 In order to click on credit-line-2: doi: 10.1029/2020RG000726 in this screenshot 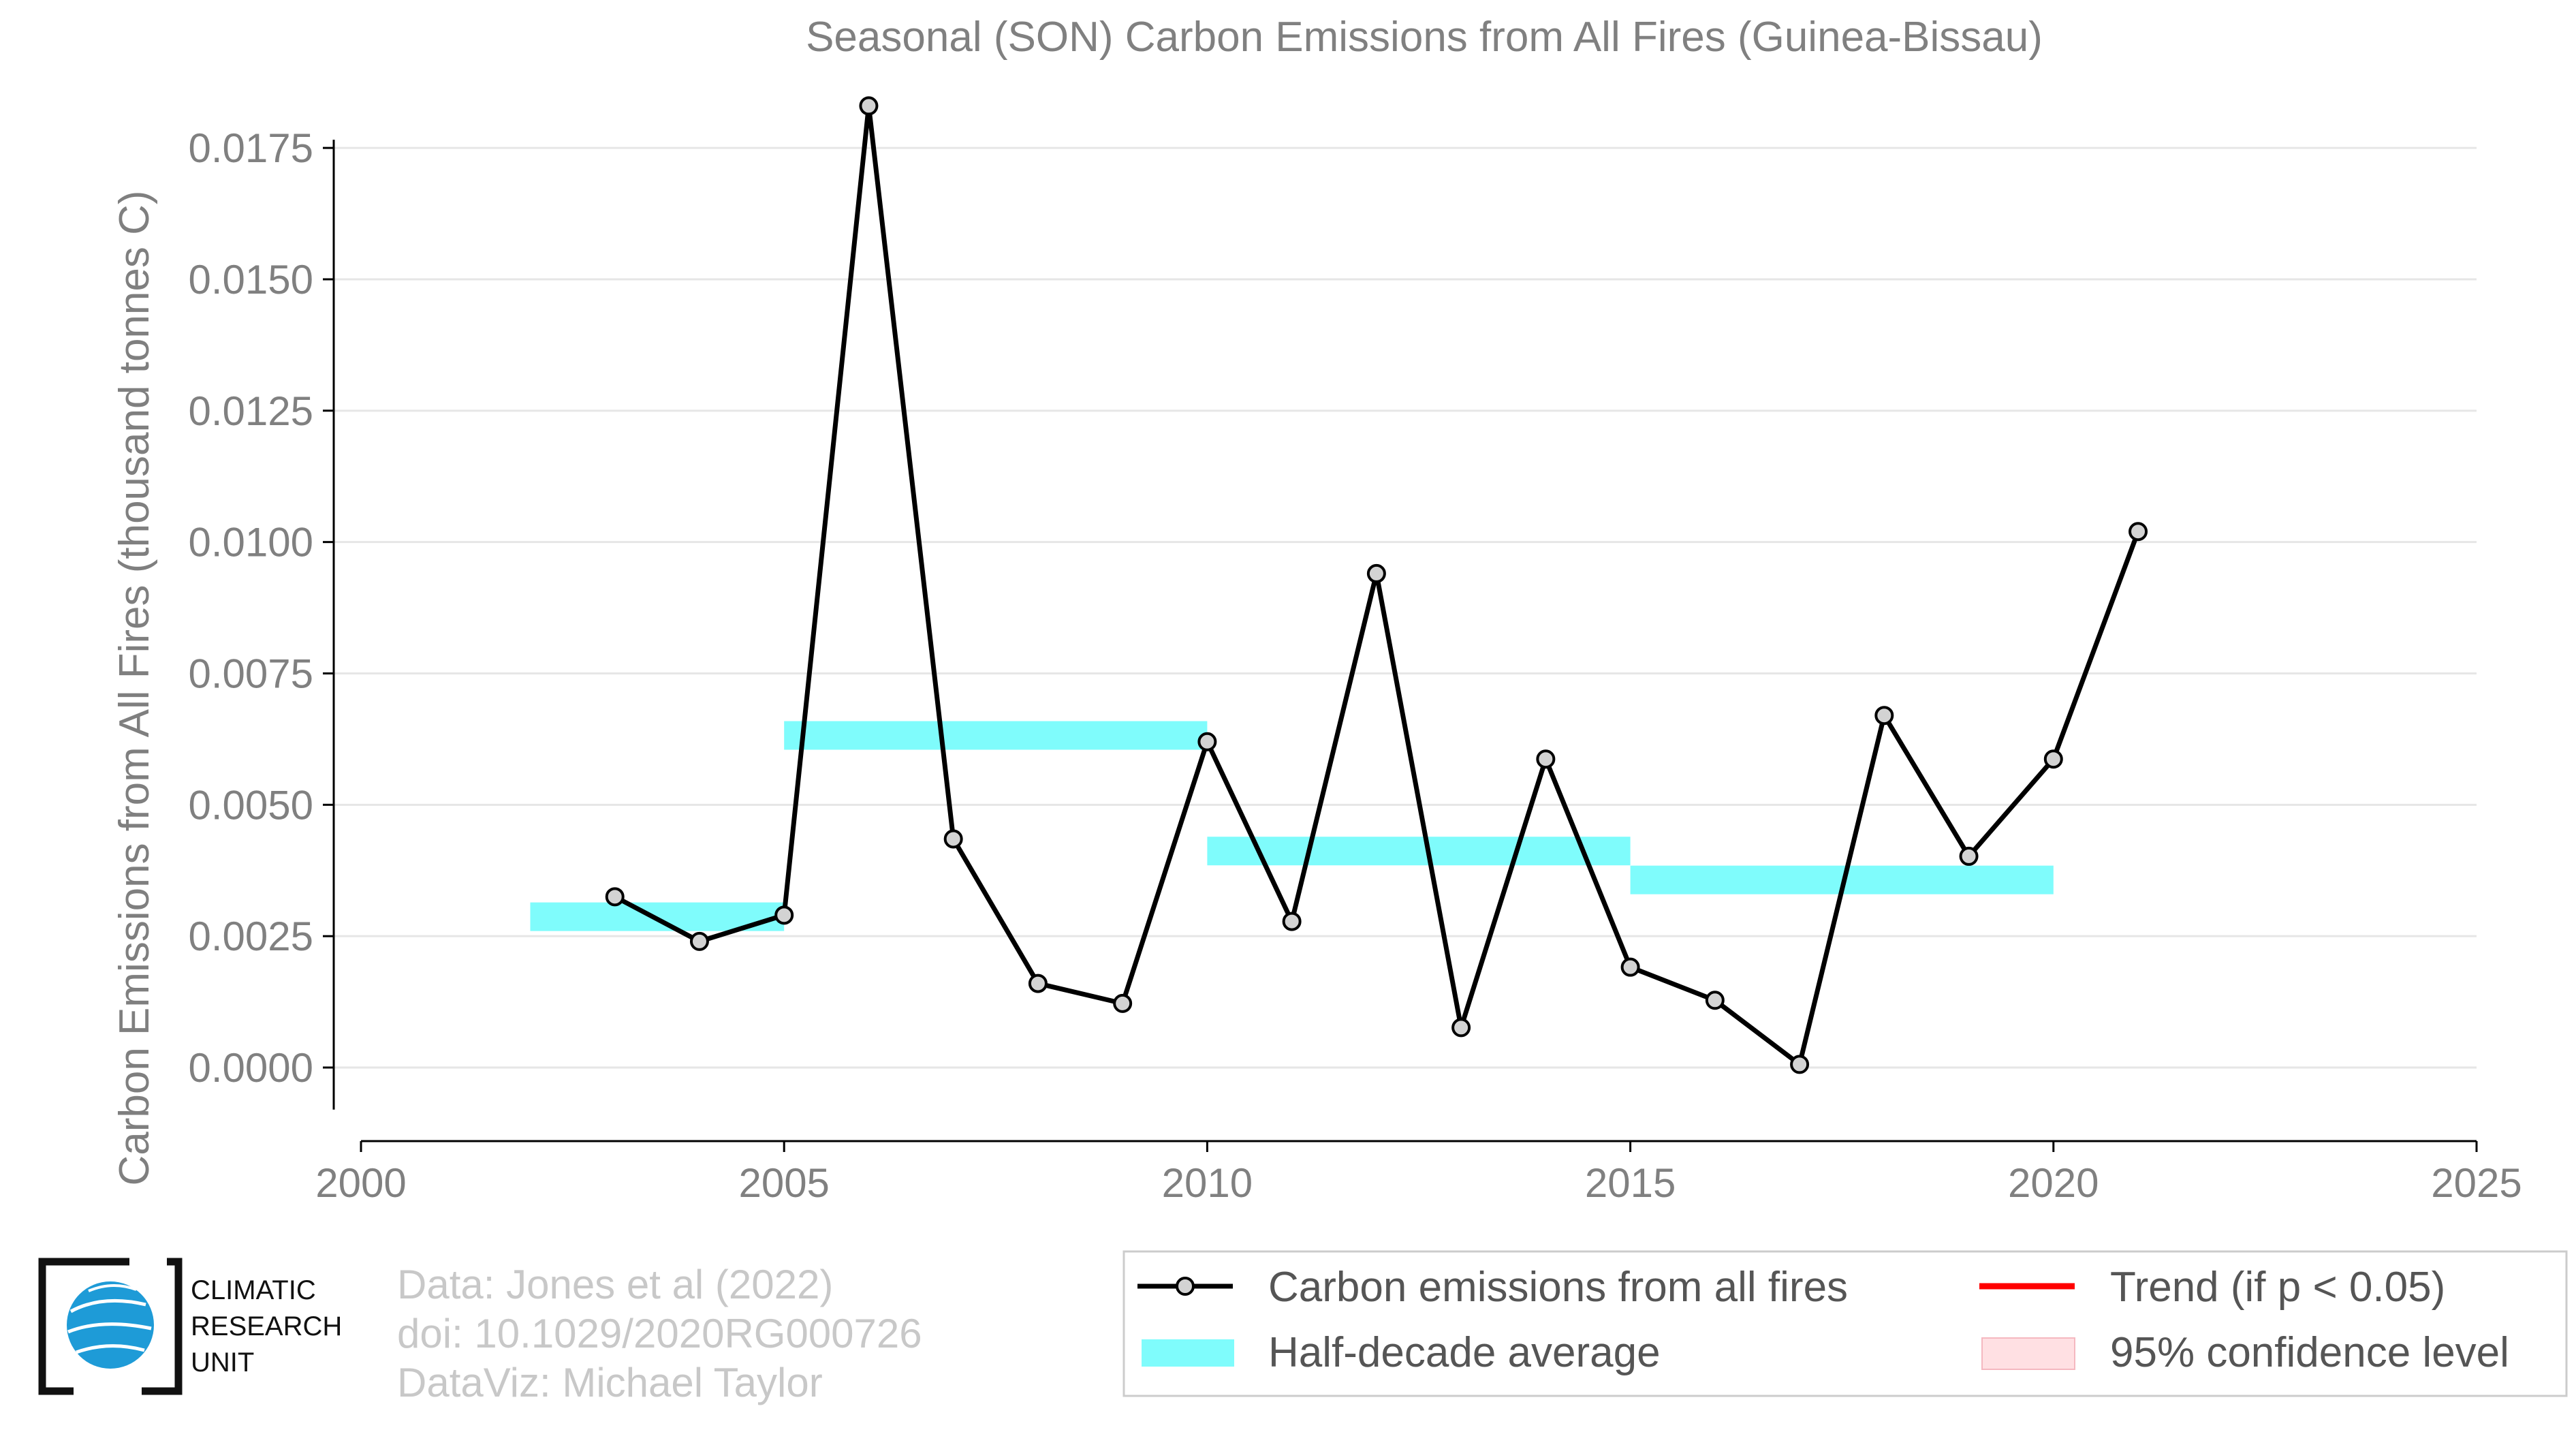, I will do `click(659, 1333)`.